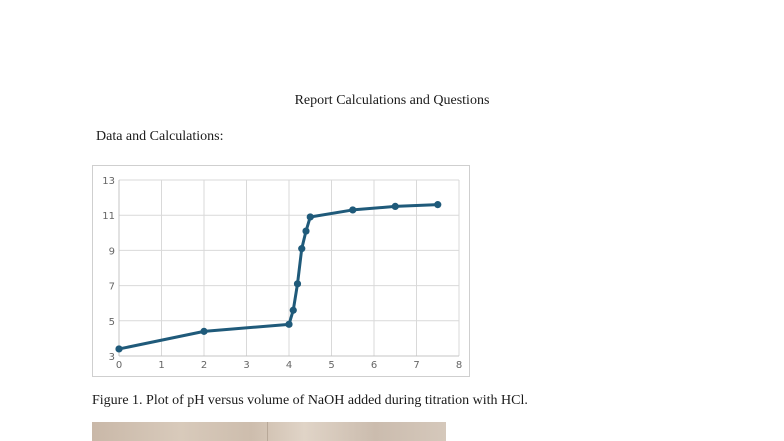  Describe the element at coordinates (204, 365) in the screenshot. I see `x-tick-label: 2` at that location.